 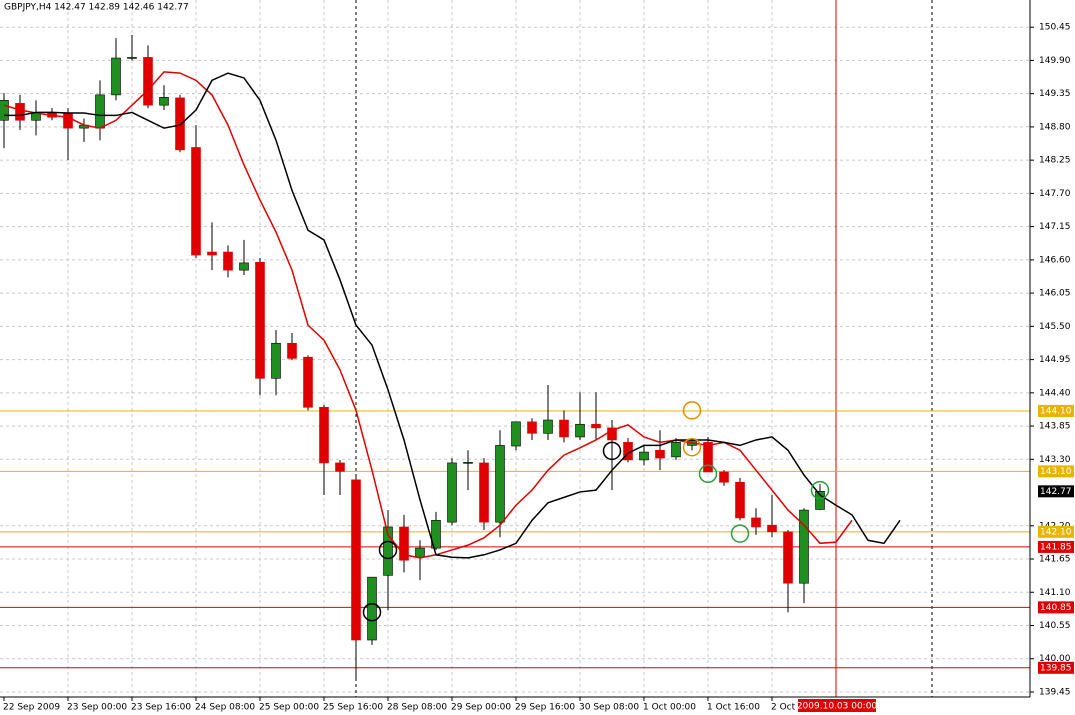 I want to click on level-label: 141.85, so click(x=1056, y=547).